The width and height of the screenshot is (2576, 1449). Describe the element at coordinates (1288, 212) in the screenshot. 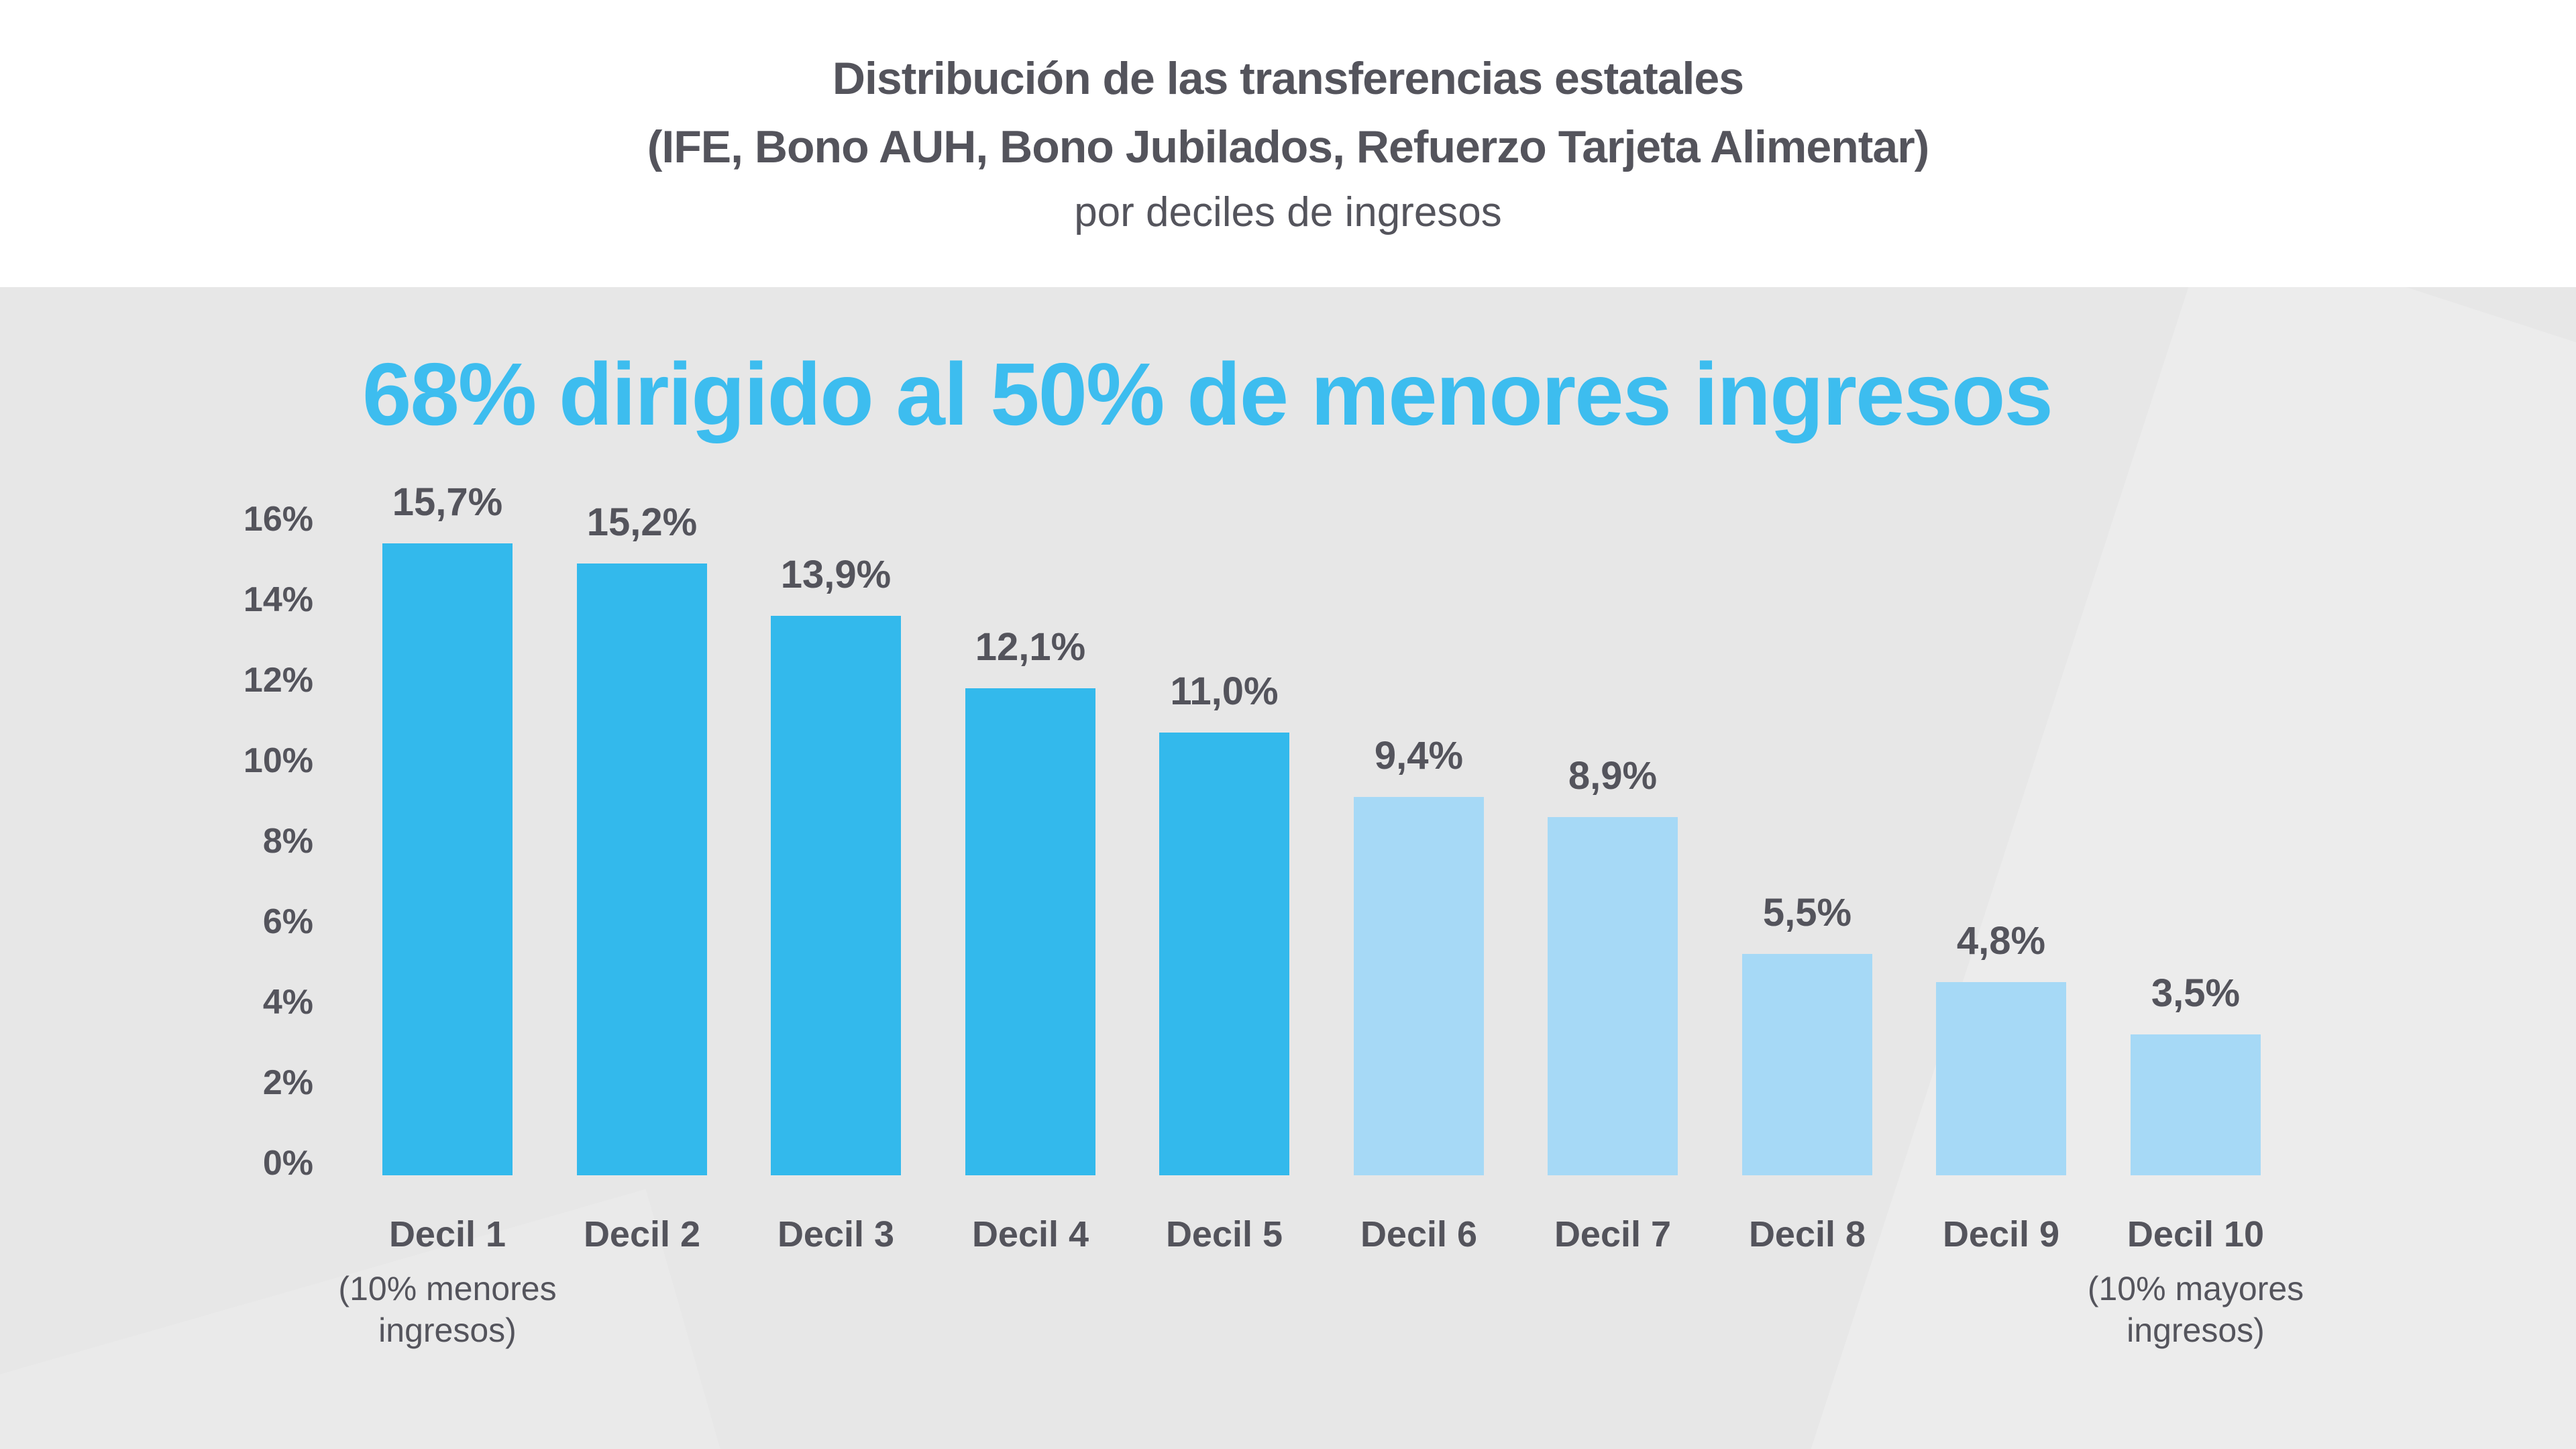

I see `chart-subtitle: por deciles de ingresos` at that location.